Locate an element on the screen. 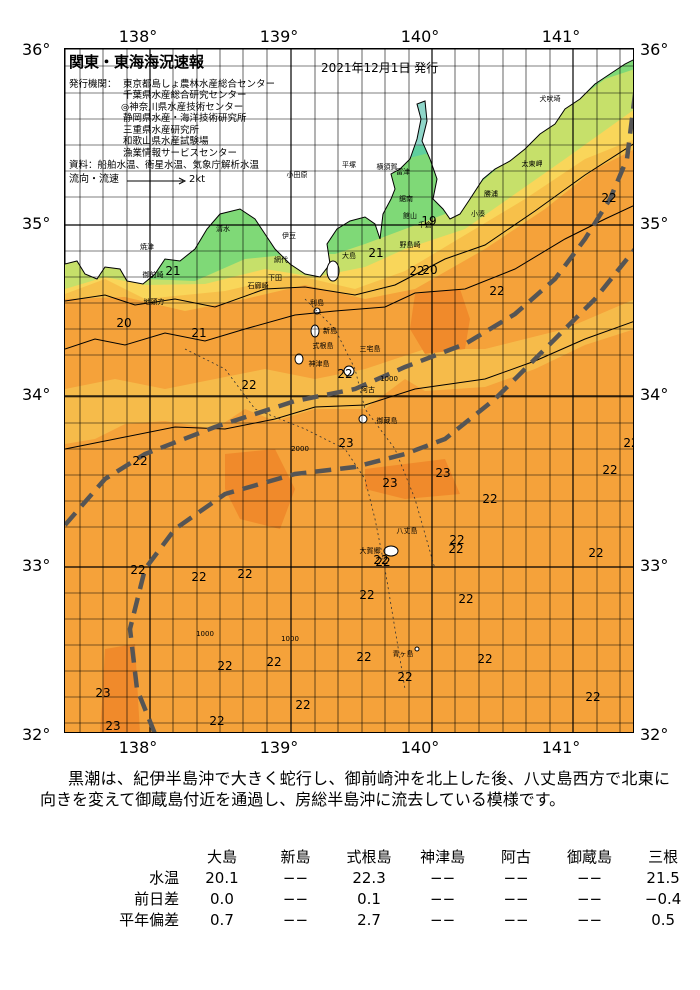 The height and width of the screenshot is (990, 700). lat-label-right: 35° is located at coordinates (654, 223).